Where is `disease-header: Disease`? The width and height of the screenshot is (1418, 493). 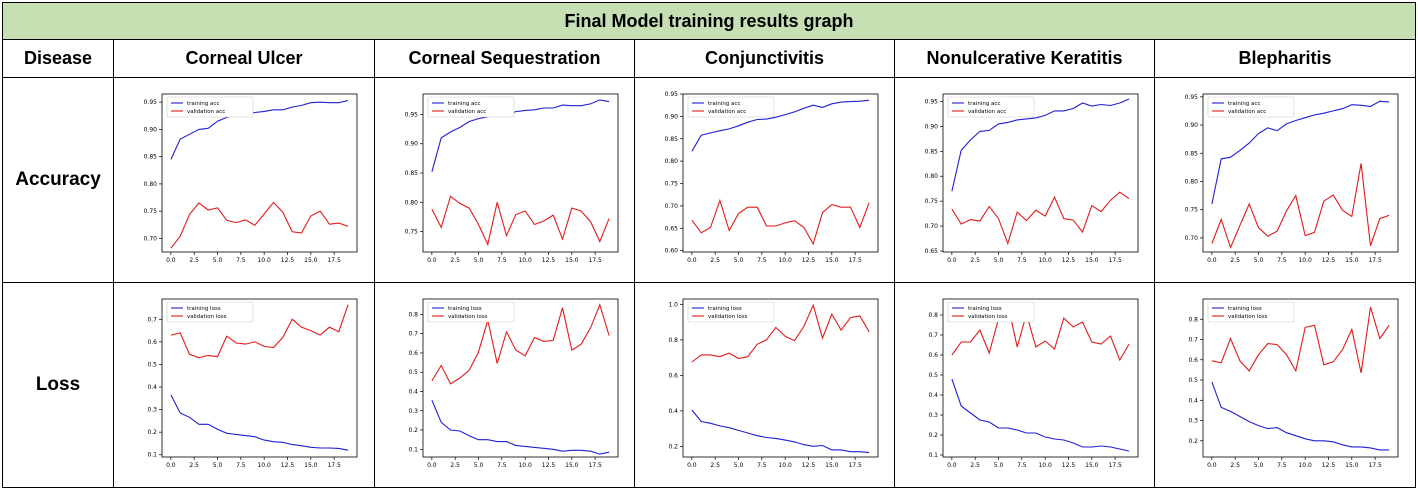 disease-header: Disease is located at coordinates (58, 58).